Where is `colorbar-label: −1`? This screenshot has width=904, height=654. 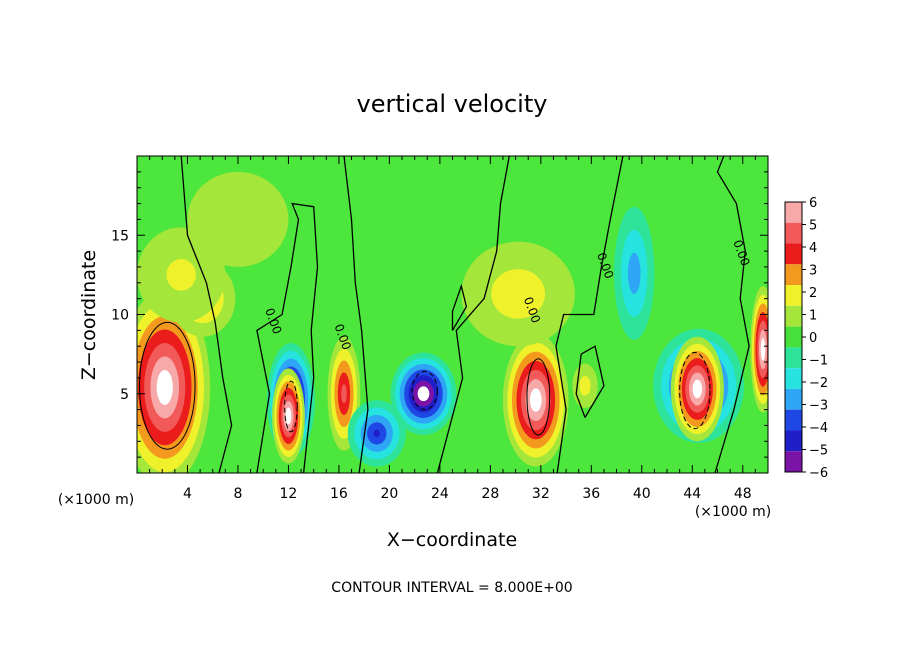
colorbar-label: −1 is located at coordinates (818, 361).